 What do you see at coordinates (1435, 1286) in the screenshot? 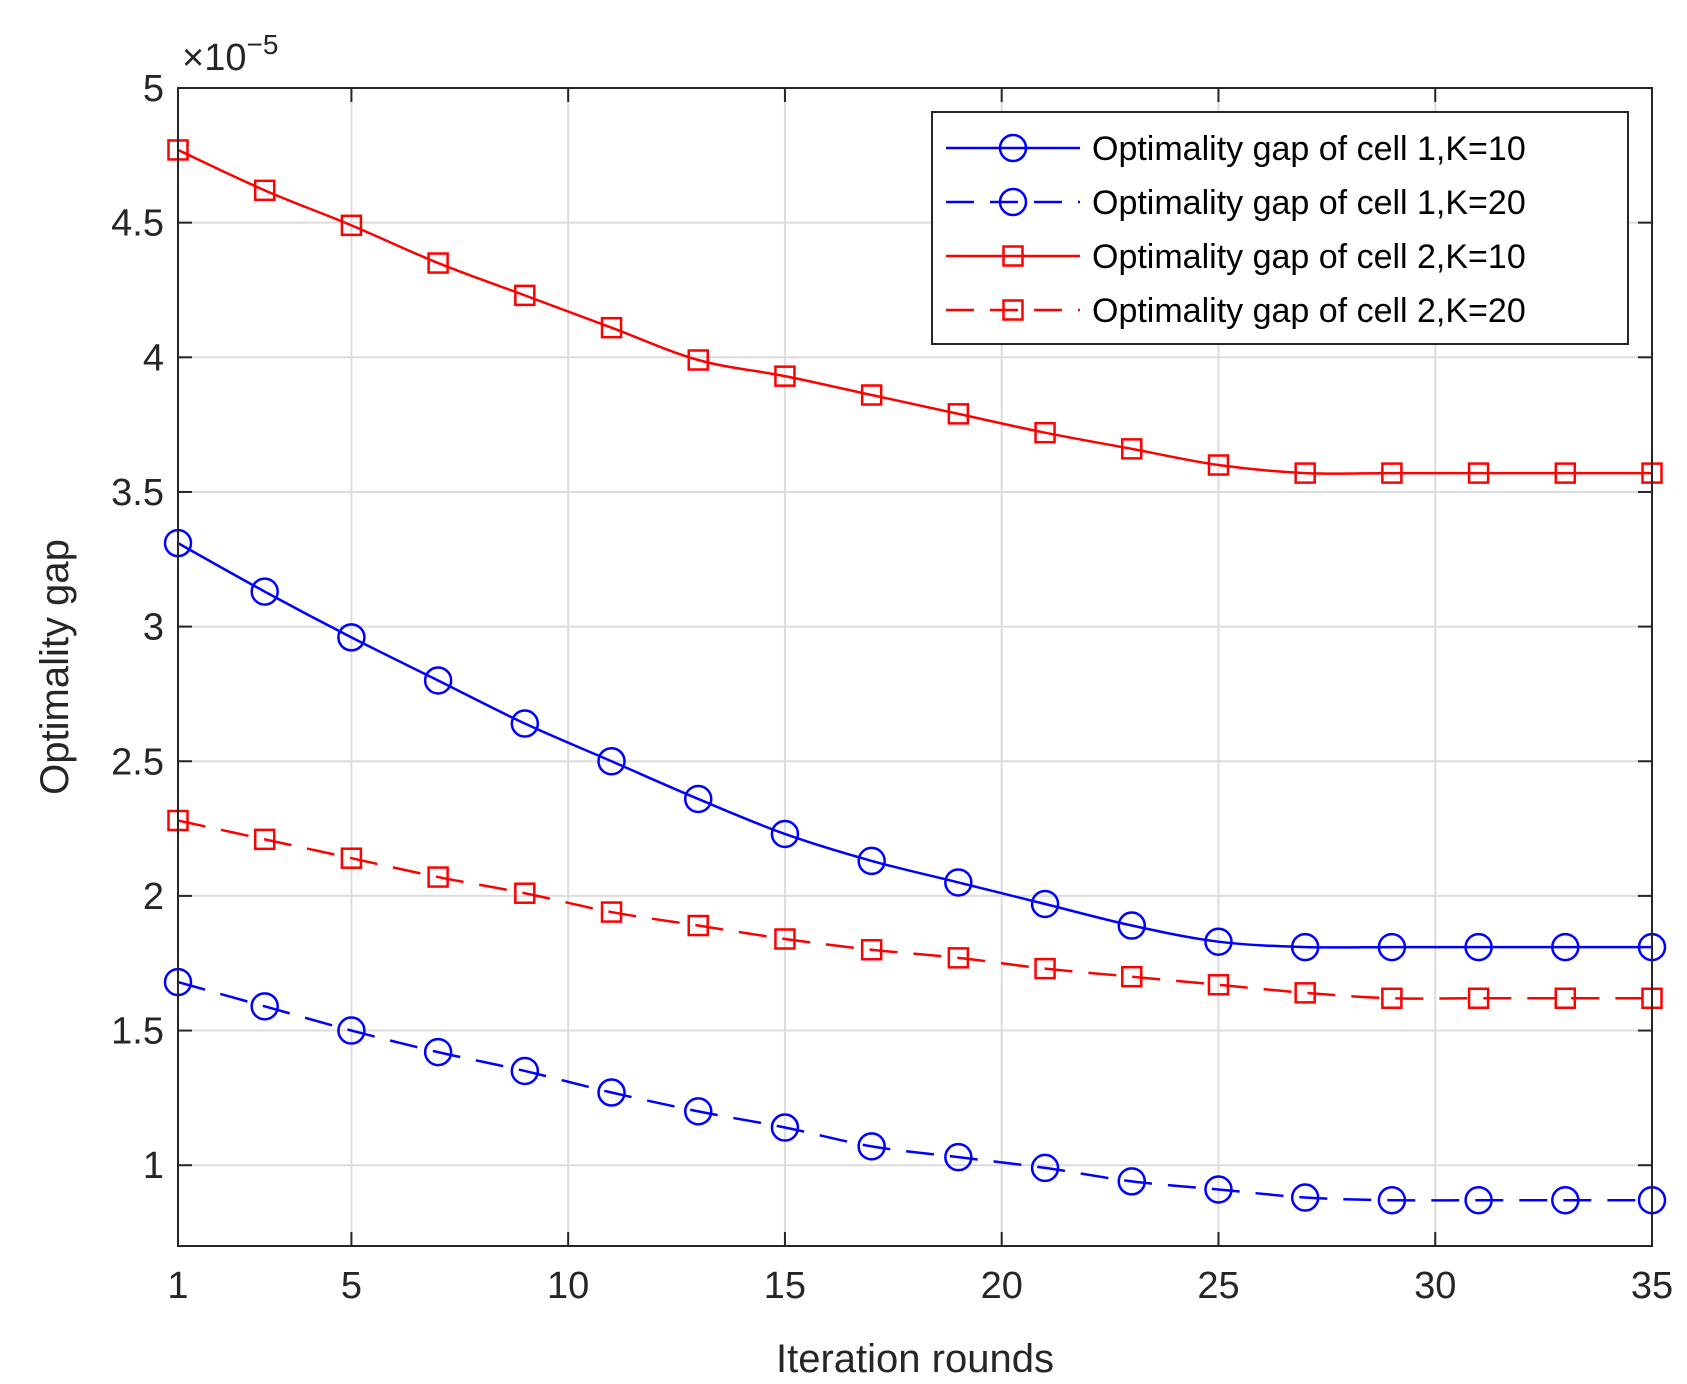
I see `x-tick-label: 30` at bounding box center [1435, 1286].